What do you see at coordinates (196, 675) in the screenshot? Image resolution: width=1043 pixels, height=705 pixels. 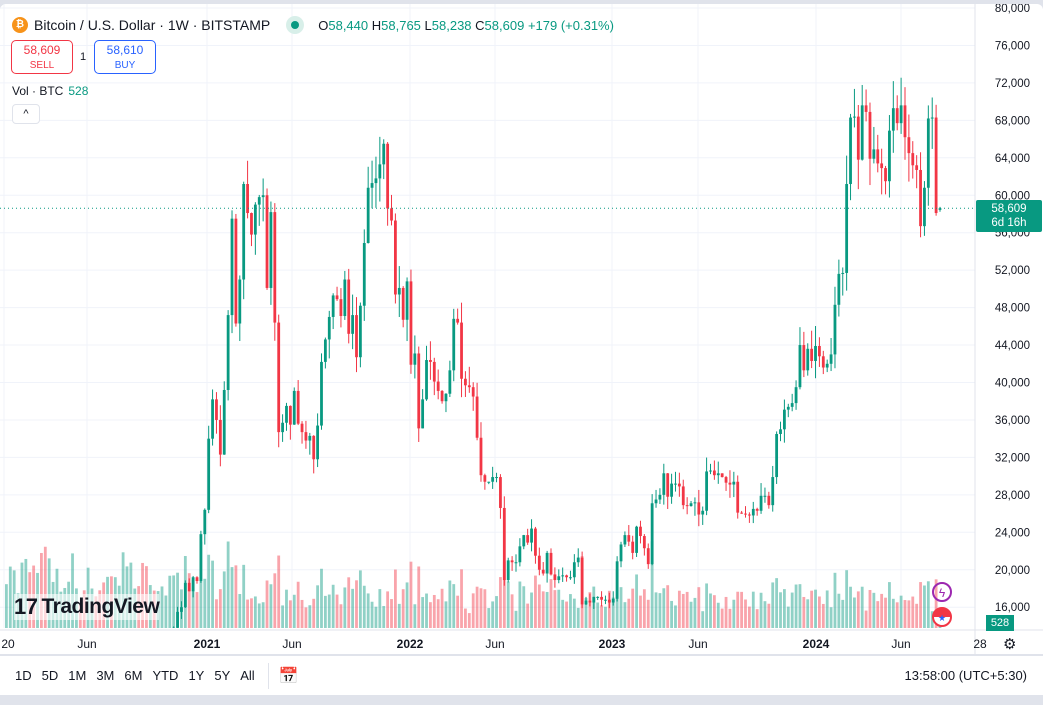 I see `range-1y: 1Y` at bounding box center [196, 675].